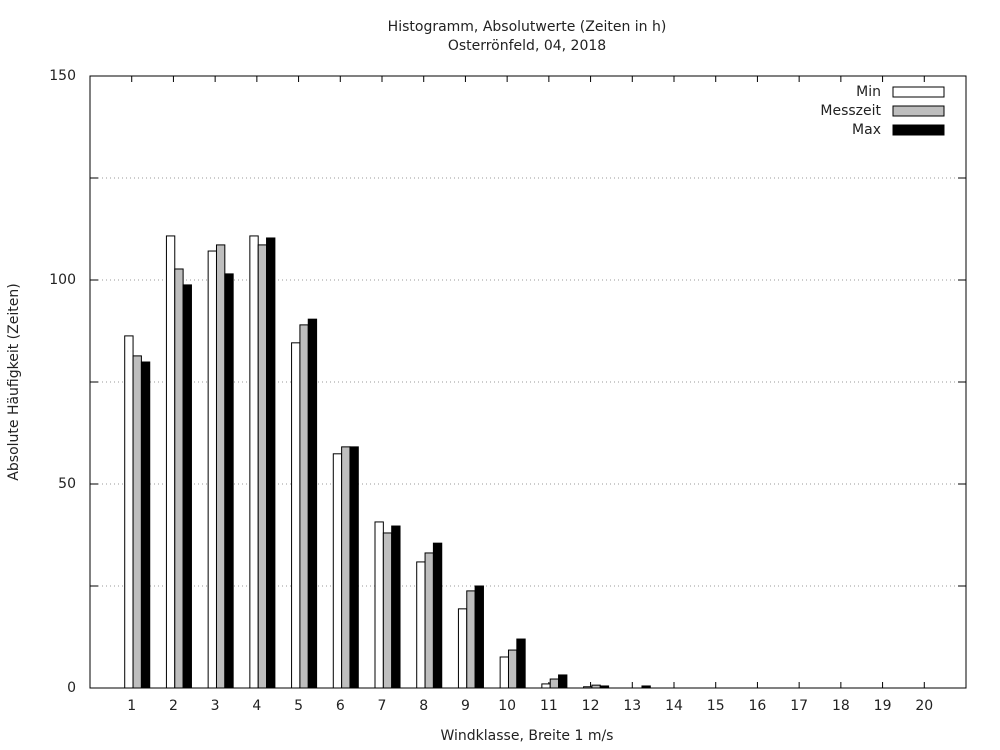  Describe the element at coordinates (298, 706) in the screenshot. I see `x-tick-label: 5` at that location.